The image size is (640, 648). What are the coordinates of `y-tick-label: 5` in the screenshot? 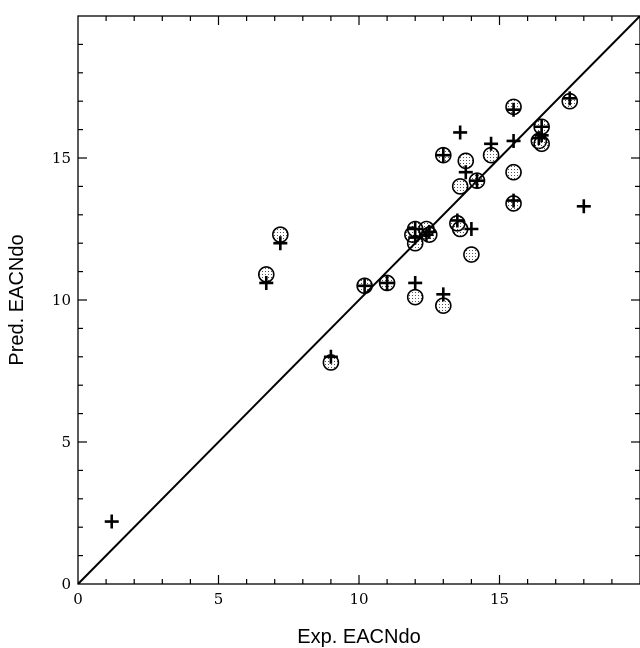 It's located at (66, 442).